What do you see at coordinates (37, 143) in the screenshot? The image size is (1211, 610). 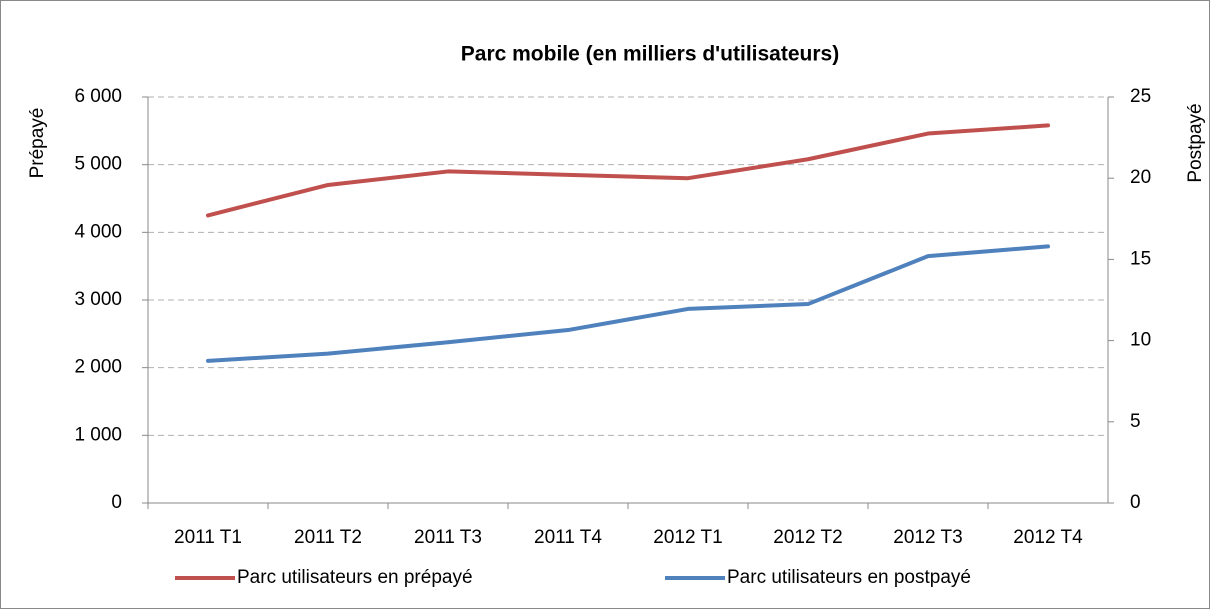 I see `y-axis-label: Prépayé` at bounding box center [37, 143].